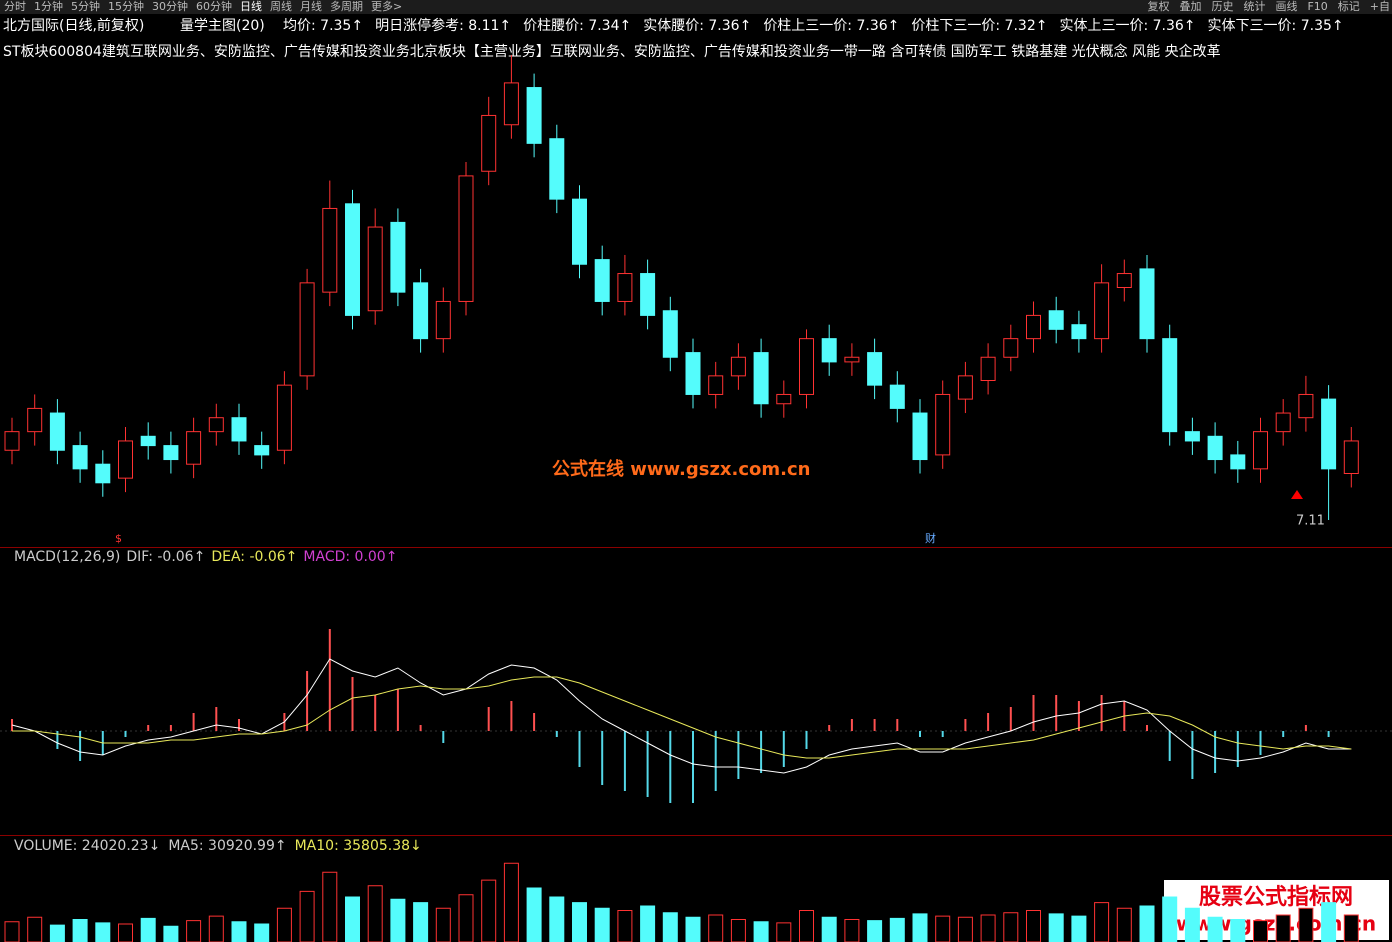 The width and height of the screenshot is (1392, 942). Describe the element at coordinates (1317, 6) in the screenshot. I see `toolbar-button: F10` at that location.